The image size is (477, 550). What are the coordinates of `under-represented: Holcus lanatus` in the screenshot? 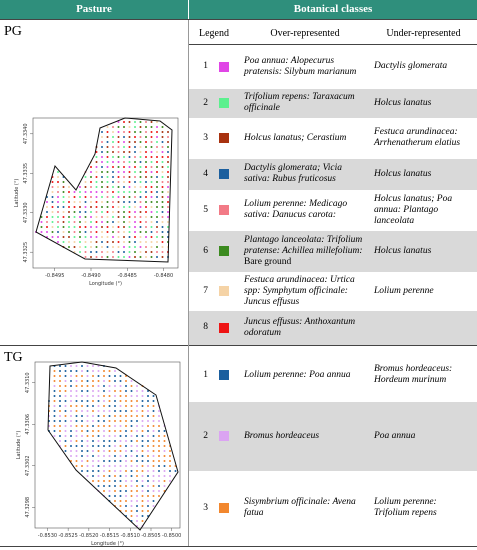 It's located at (403, 173).